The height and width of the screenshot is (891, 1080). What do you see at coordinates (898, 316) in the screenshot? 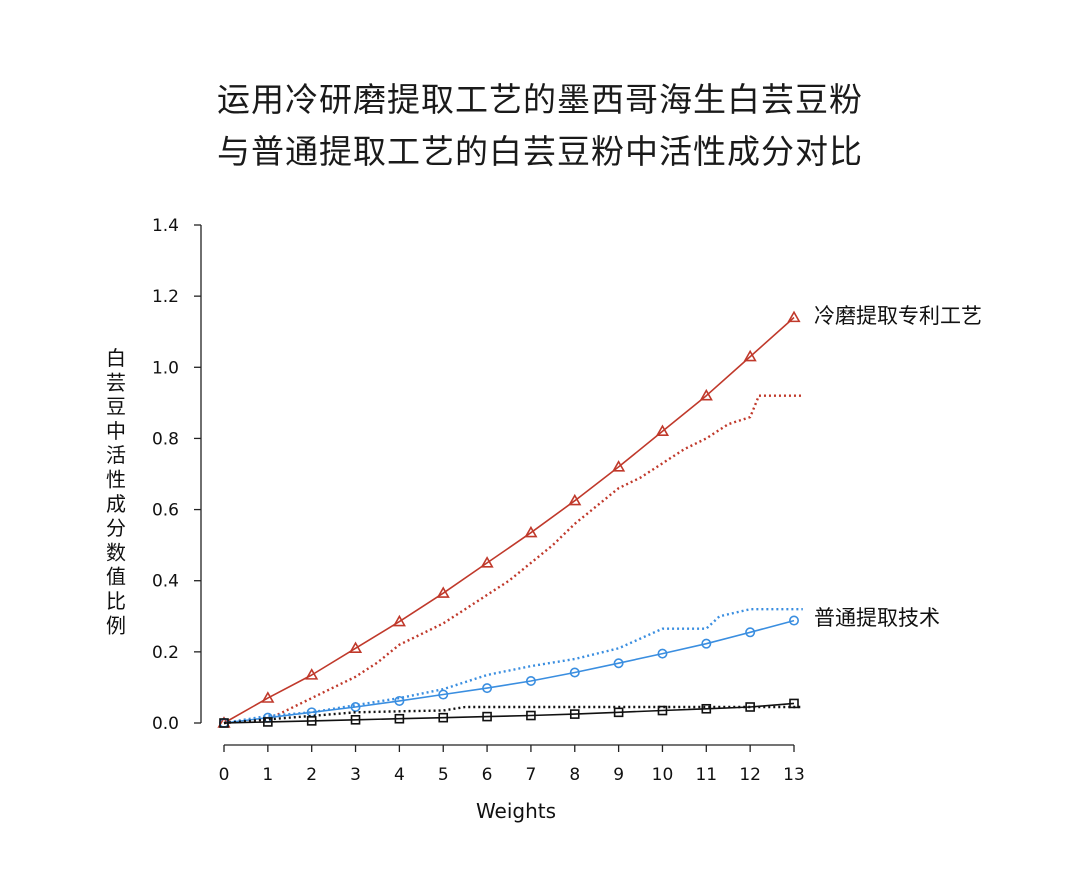
I see `series-label-0: 冷磨提取专利工艺` at bounding box center [898, 316].